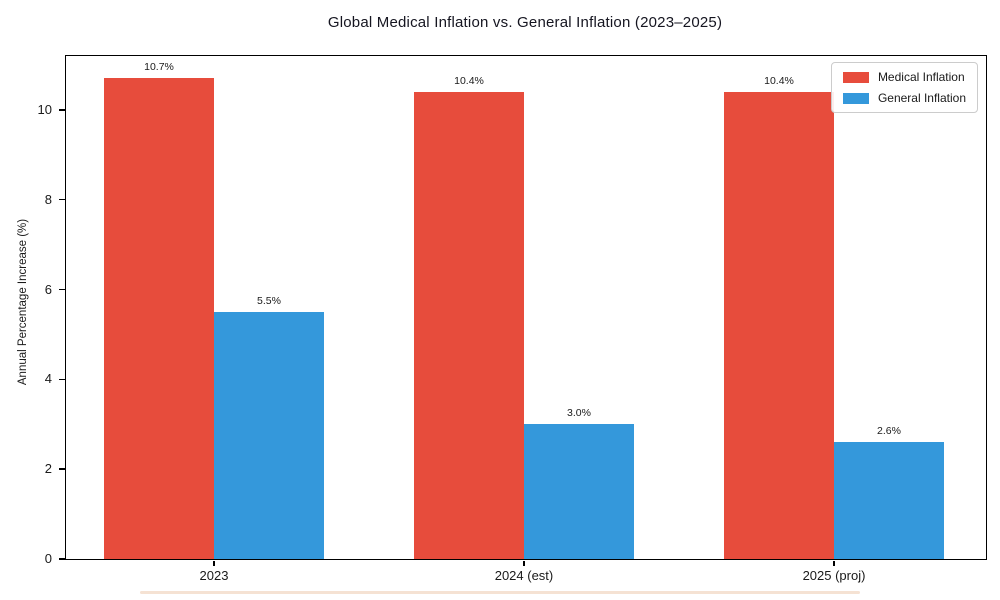  What do you see at coordinates (214, 575) in the screenshot?
I see `x-axis-tick-label: 2023` at bounding box center [214, 575].